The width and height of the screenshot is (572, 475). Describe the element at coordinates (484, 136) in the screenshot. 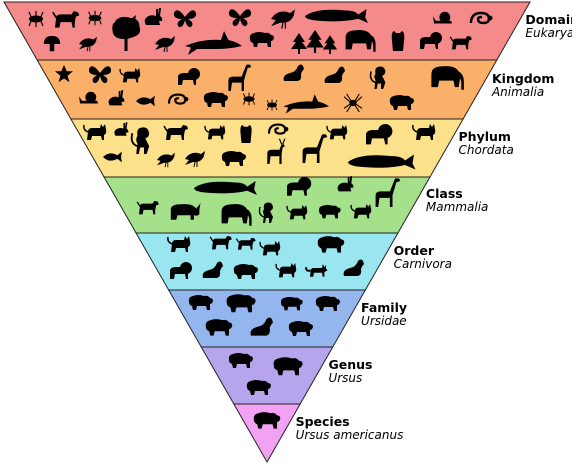

I see `rank-name: Phylum` at that location.